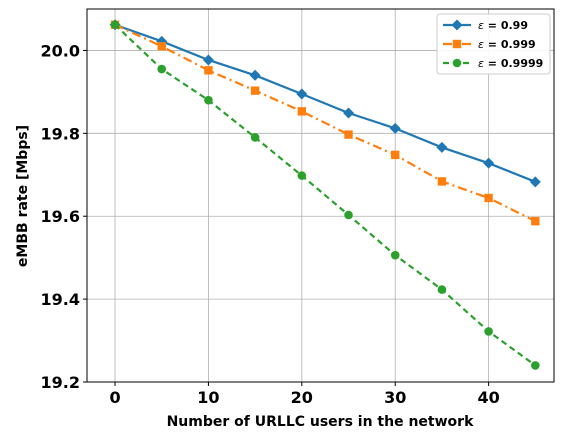  I want to click on legend-entry: ε = 0.99, so click(485, 25).